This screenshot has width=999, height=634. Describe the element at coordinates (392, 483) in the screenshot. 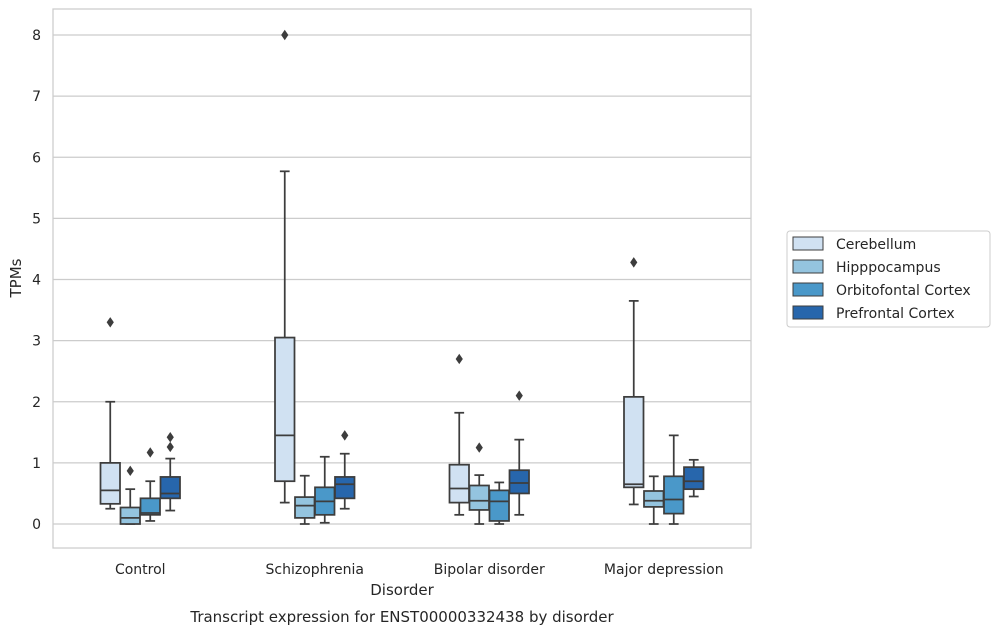

I see `series-hipppocampus` at that location.